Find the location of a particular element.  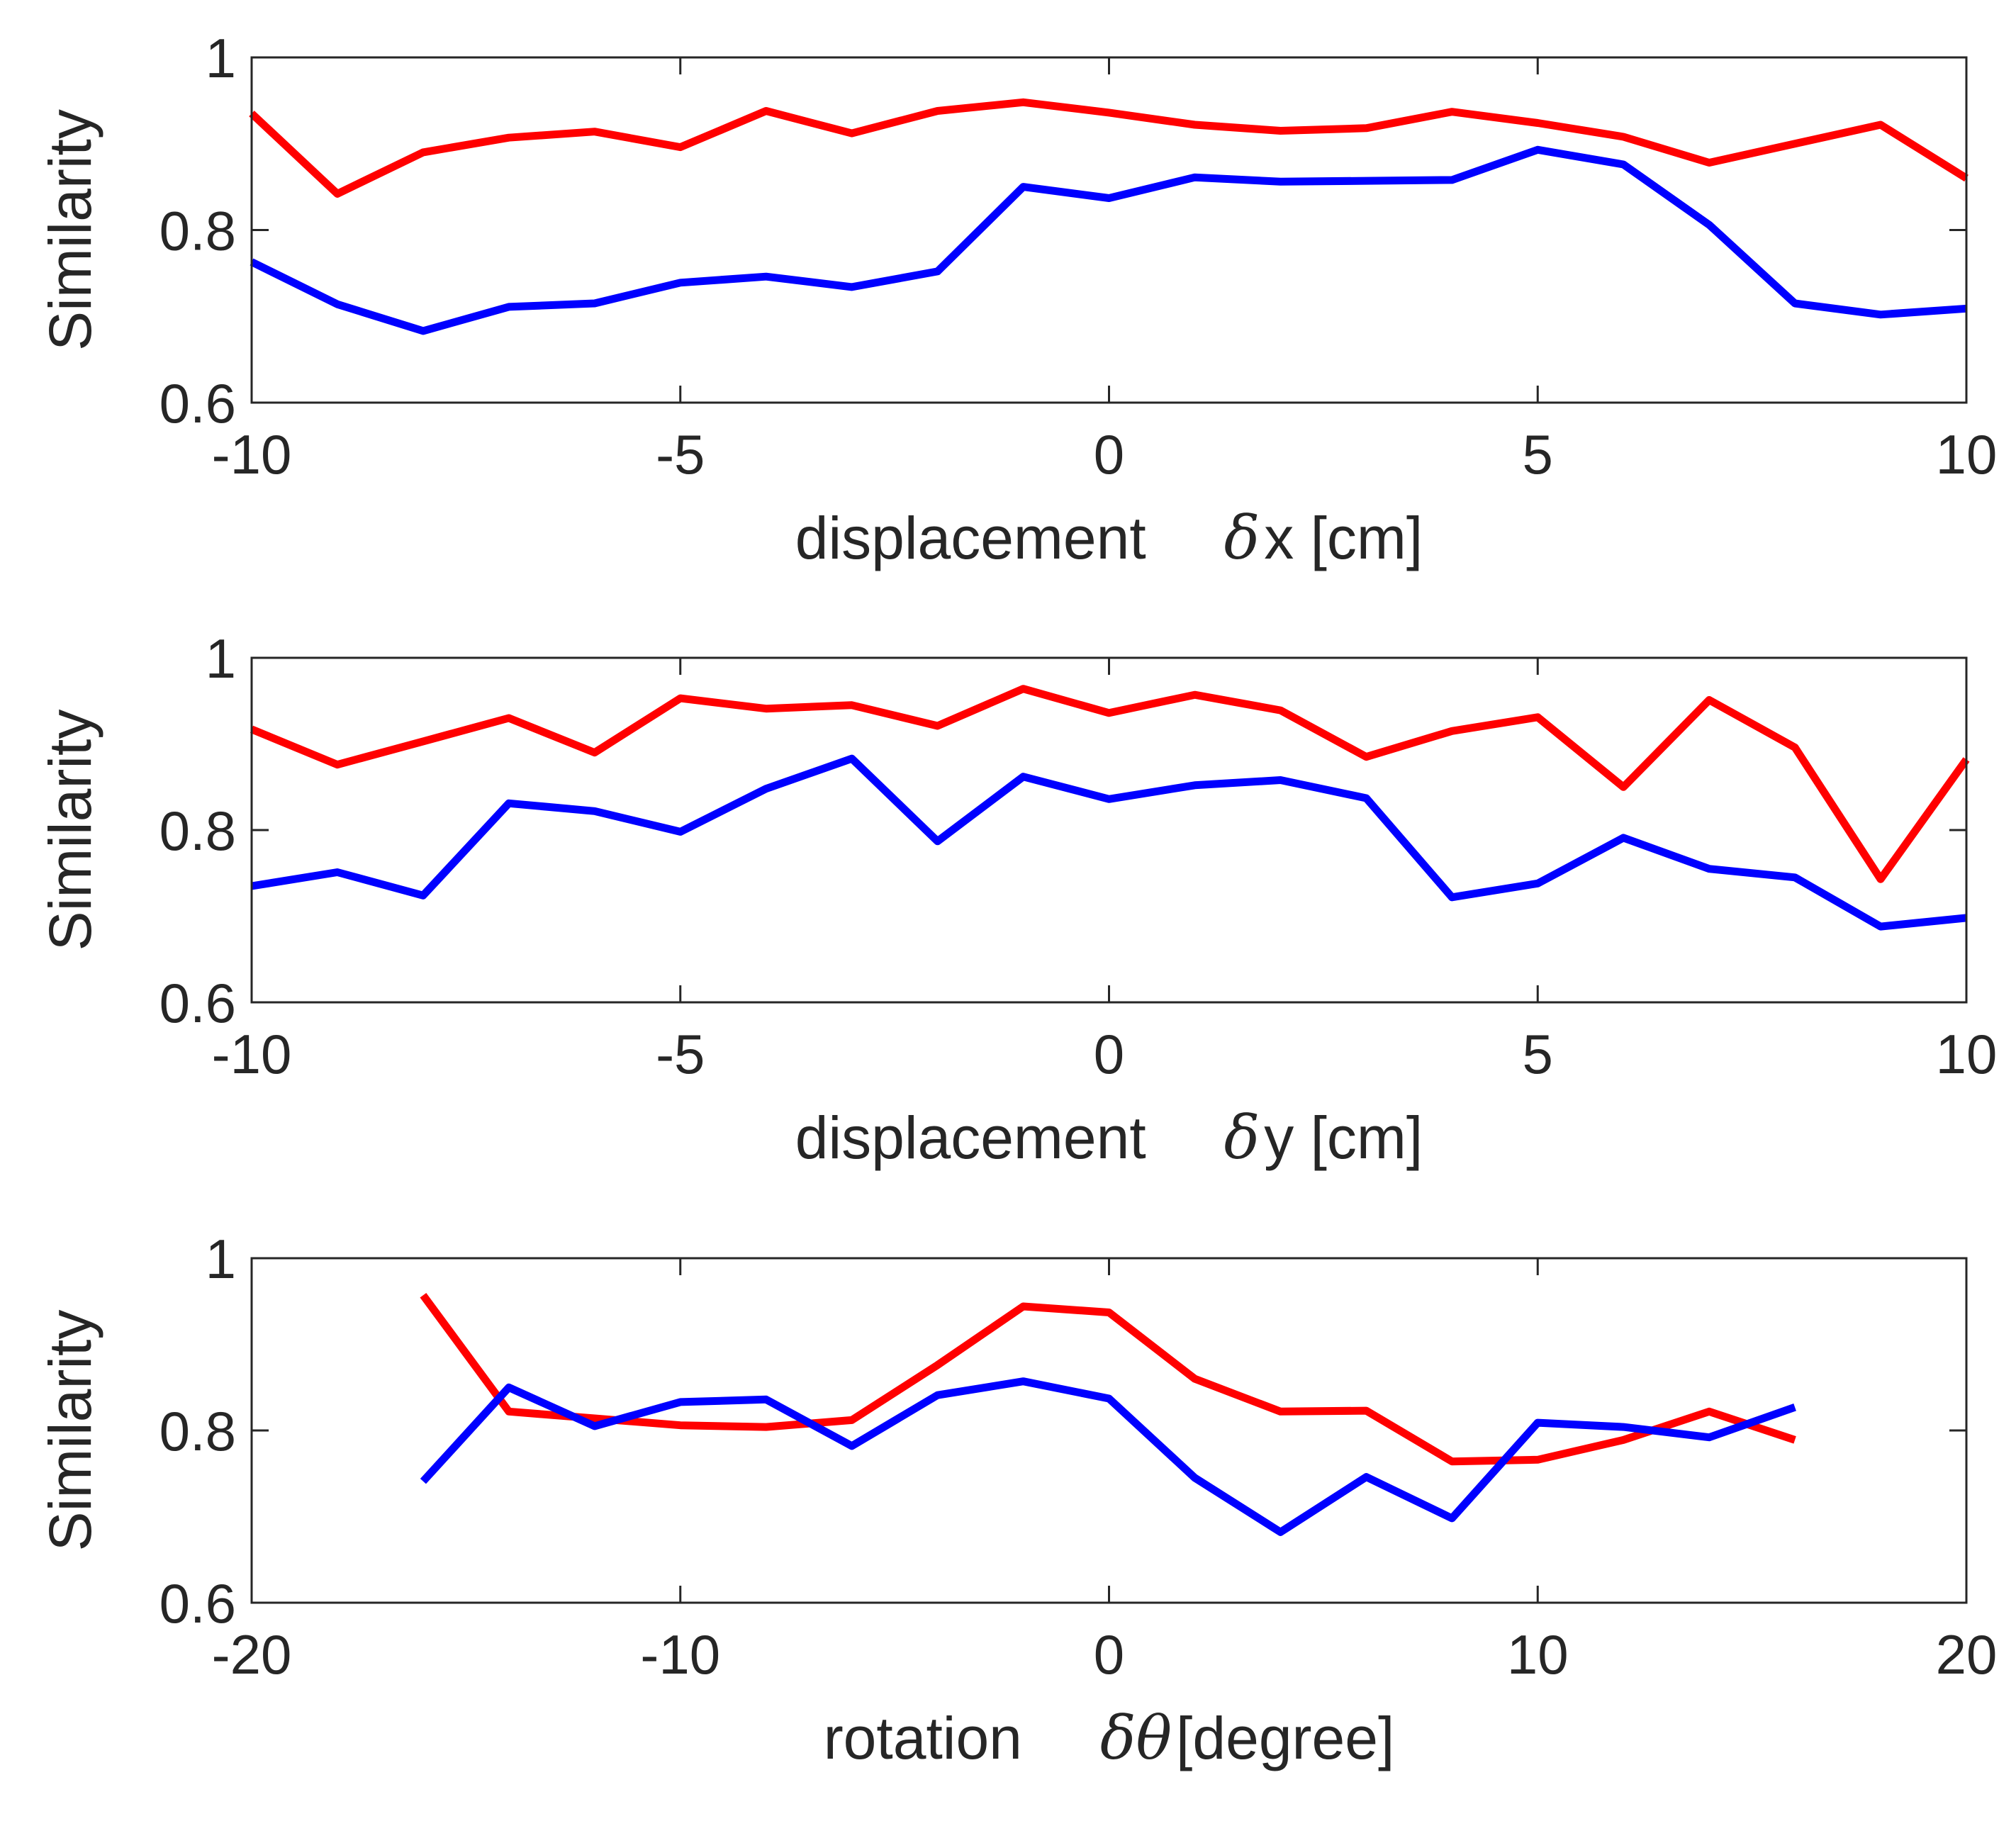

x-axis-label-symbol: δθ is located at coordinates (1136, 1738).